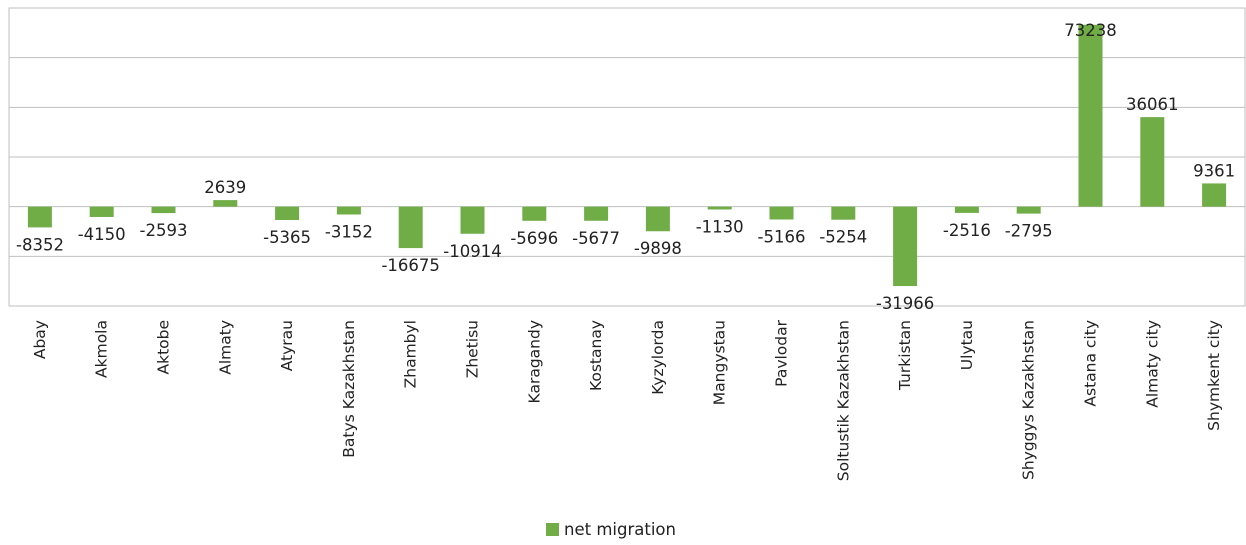 This screenshot has width=1246, height=545. What do you see at coordinates (843, 237) in the screenshot?
I see `data-label: -5254` at bounding box center [843, 237].